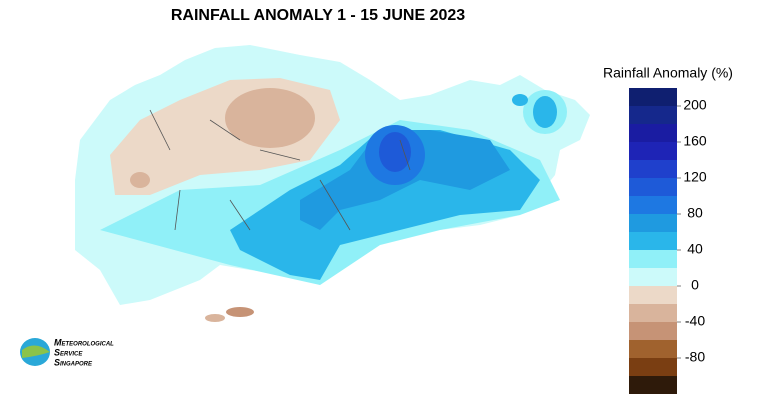 The height and width of the screenshot is (408, 760). What do you see at coordinates (695, 357) in the screenshot?
I see `colorbar-tick-label: -80` at bounding box center [695, 357].